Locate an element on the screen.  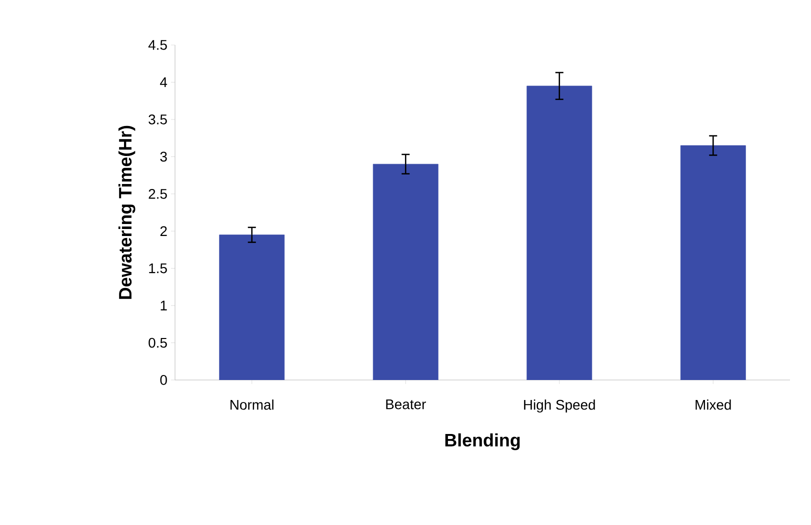
x-tick-label: Mixed is located at coordinates (713, 405).